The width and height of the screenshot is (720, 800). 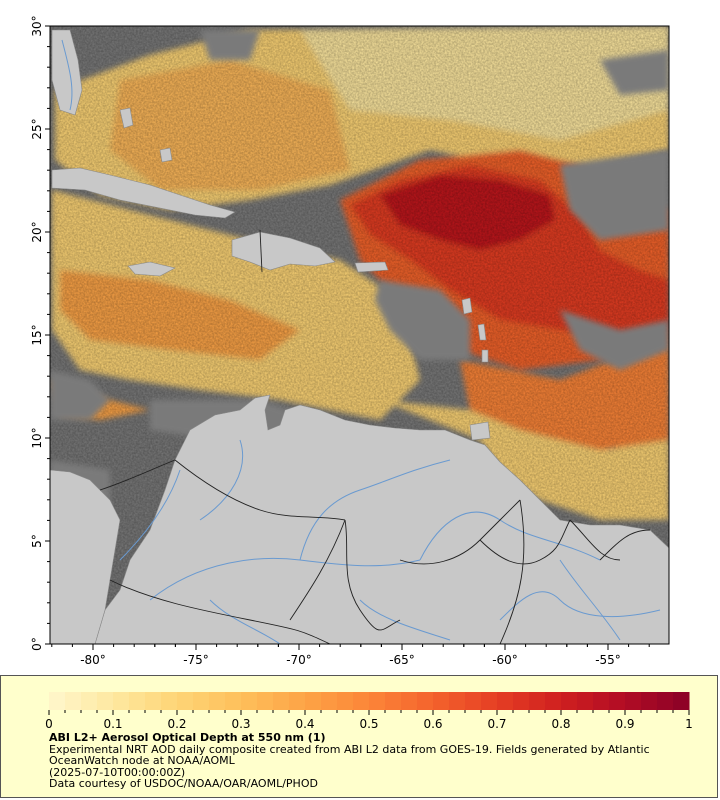 What do you see at coordinates (40, 333) in the screenshot?
I see `latitude-axis: 30° 25° 20° 15° 10° 5° 0°` at bounding box center [40, 333].